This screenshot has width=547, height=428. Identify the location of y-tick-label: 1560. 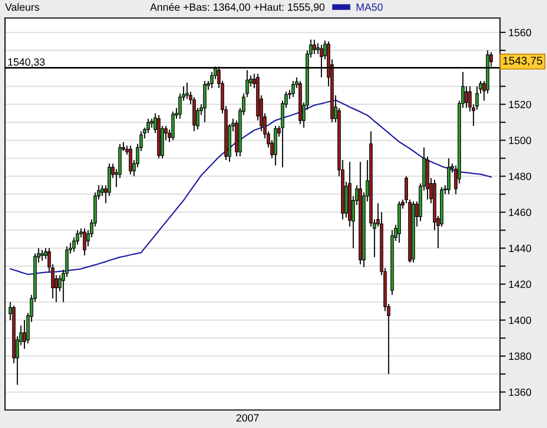
(520, 32).